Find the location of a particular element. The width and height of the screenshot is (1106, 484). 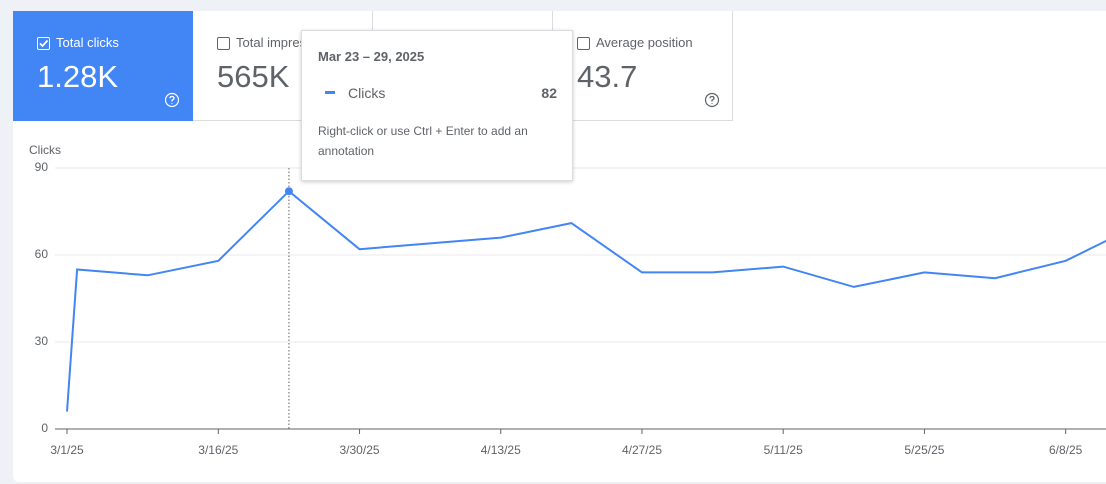

metric-label: Average position is located at coordinates (644, 42).